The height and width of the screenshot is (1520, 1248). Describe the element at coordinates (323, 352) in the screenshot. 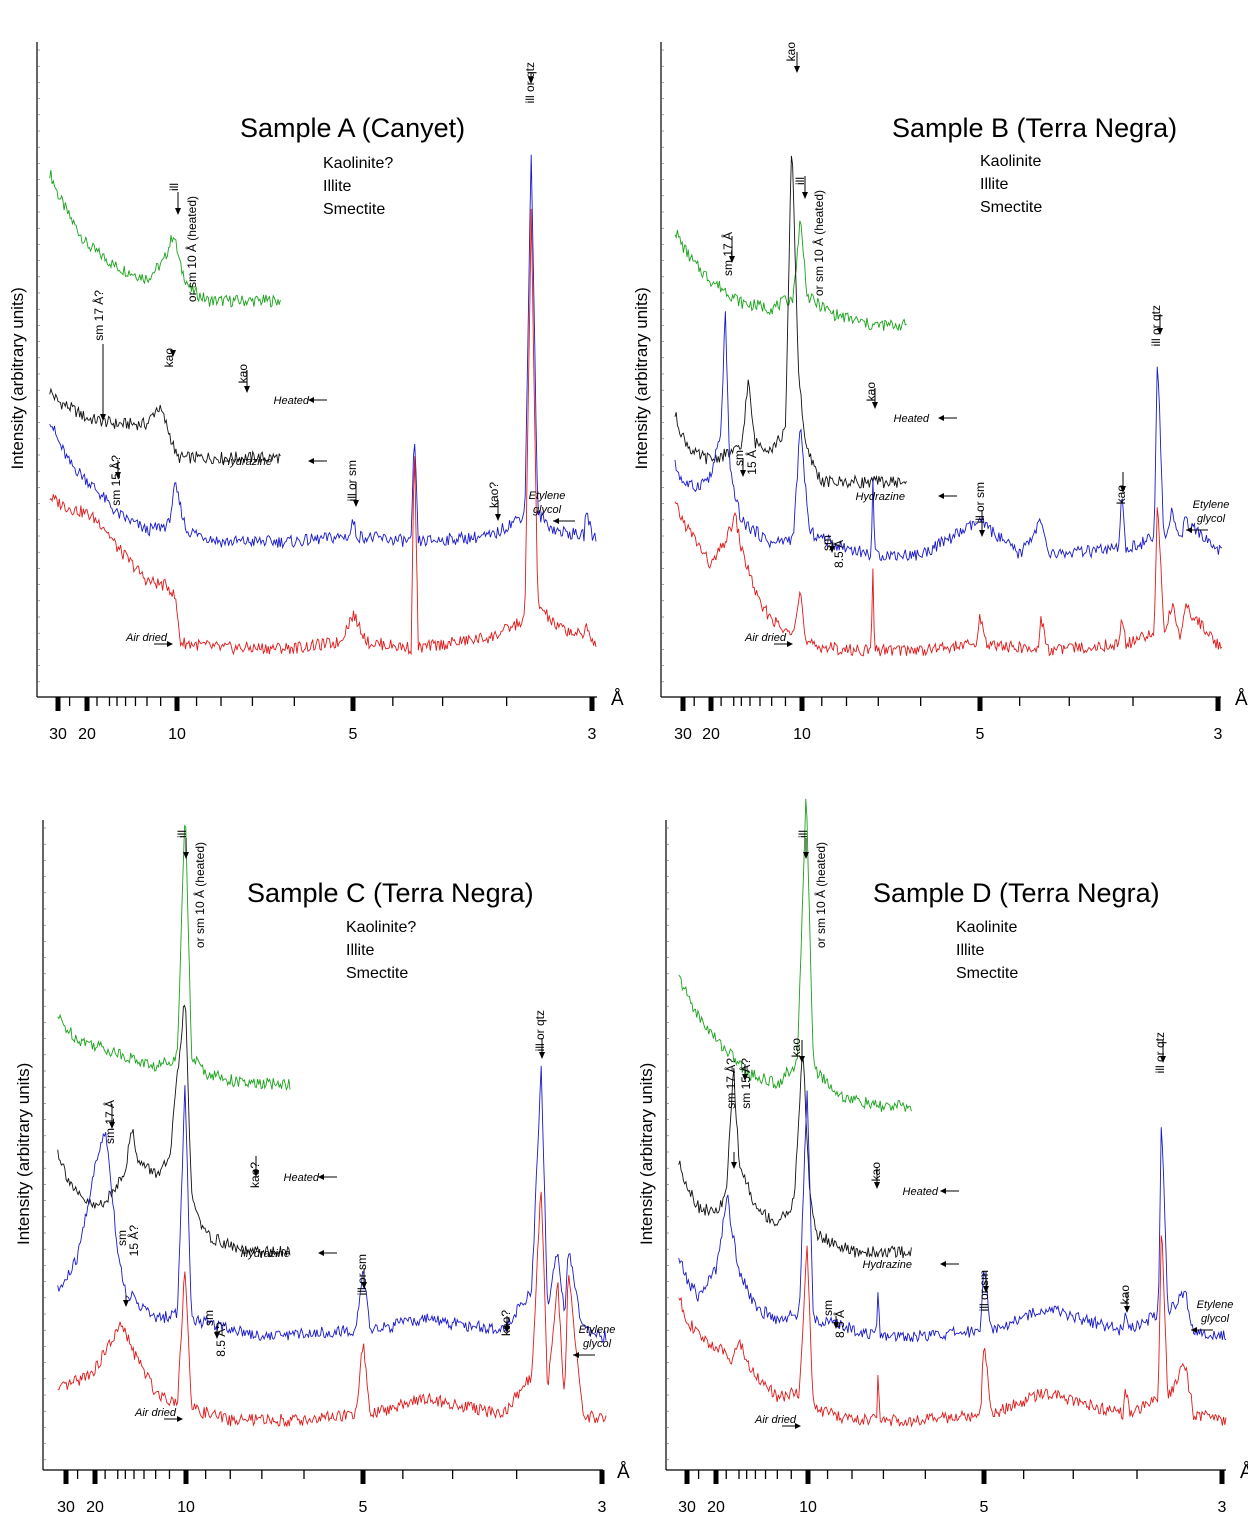

I see `series-etylene-glycol` at that location.